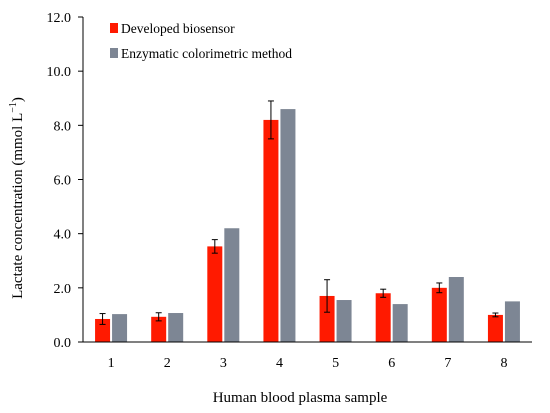 This screenshot has width=550, height=413. I want to click on x-tick-label-7: 7, so click(447, 363).